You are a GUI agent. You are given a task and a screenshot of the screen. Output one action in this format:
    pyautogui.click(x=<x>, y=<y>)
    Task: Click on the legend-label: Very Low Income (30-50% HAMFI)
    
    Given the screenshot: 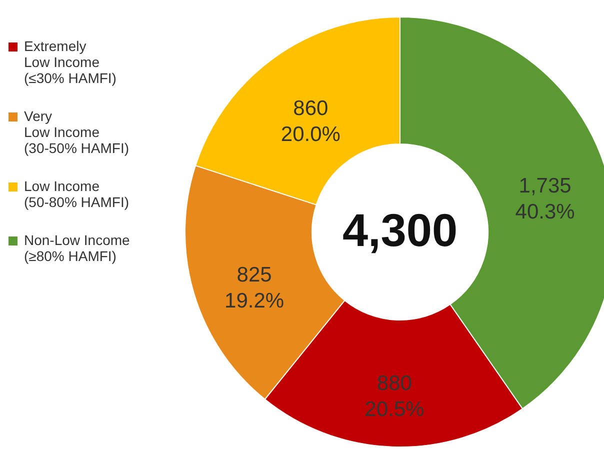 What is the action you would take?
    pyautogui.click(x=77, y=132)
    